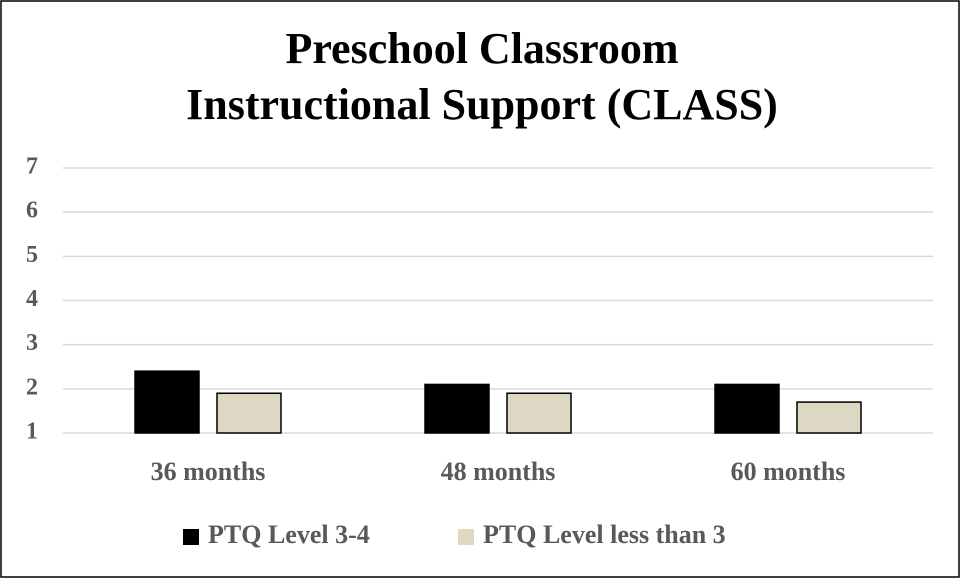  Describe the element at coordinates (482, 104) in the screenshot. I see `chart-title: Instructional Support (CLASS)` at that location.